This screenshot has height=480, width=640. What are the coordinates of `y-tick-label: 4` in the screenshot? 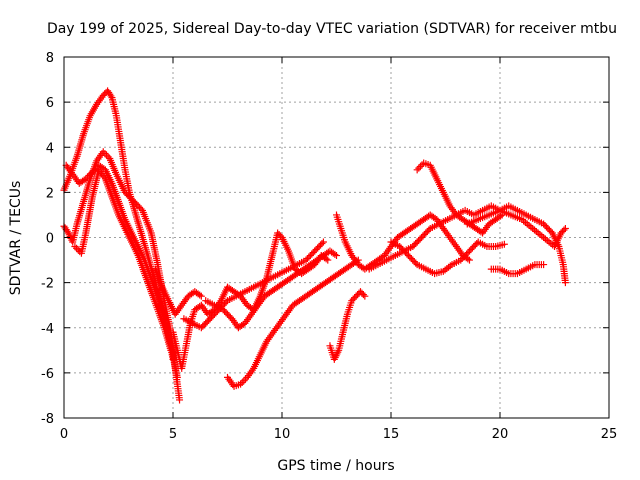 It's located at (50, 148).